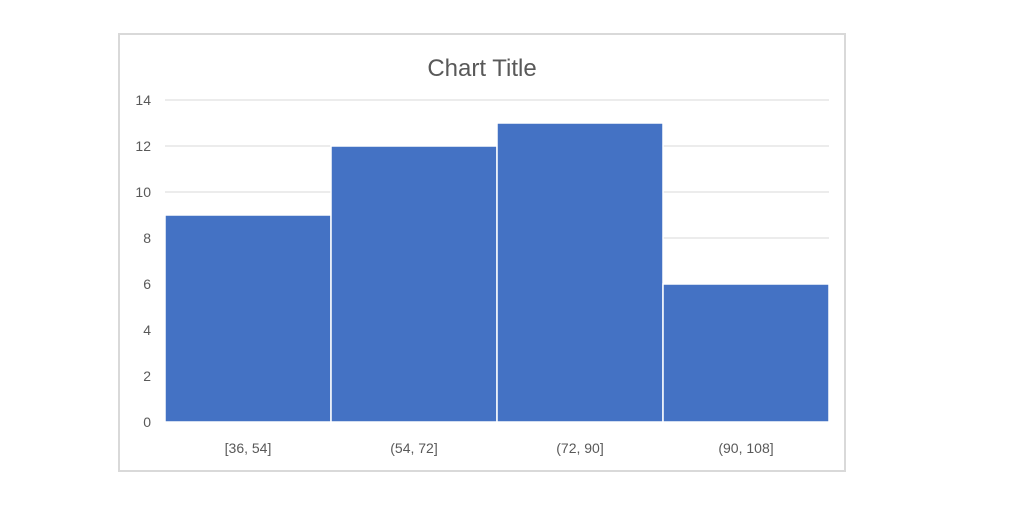  Describe the element at coordinates (248, 448) in the screenshot. I see `x-tick-label: [36, 54]` at that location.